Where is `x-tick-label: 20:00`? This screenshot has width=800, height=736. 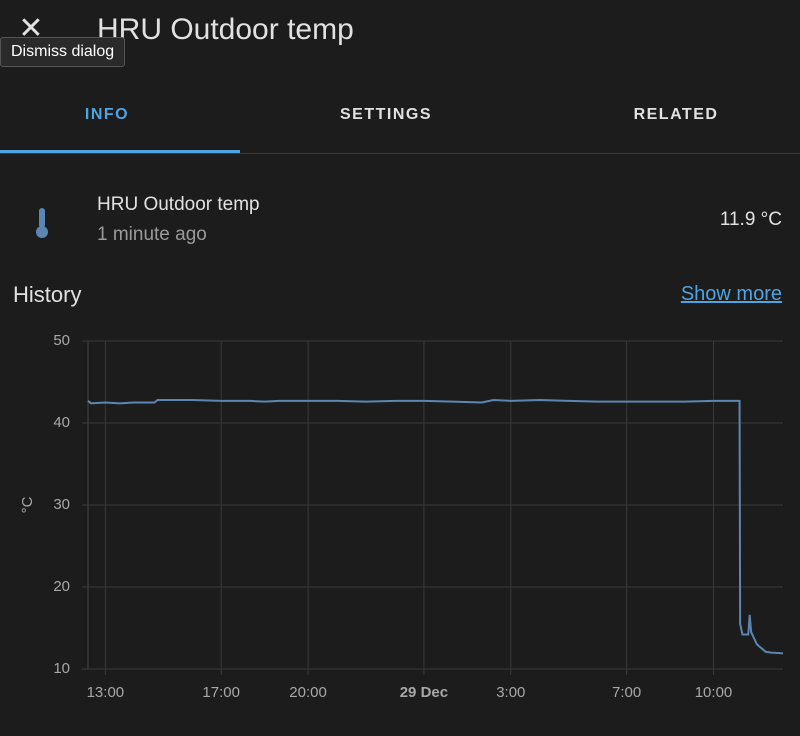 x-tick-label: 20:00 is located at coordinates (308, 692).